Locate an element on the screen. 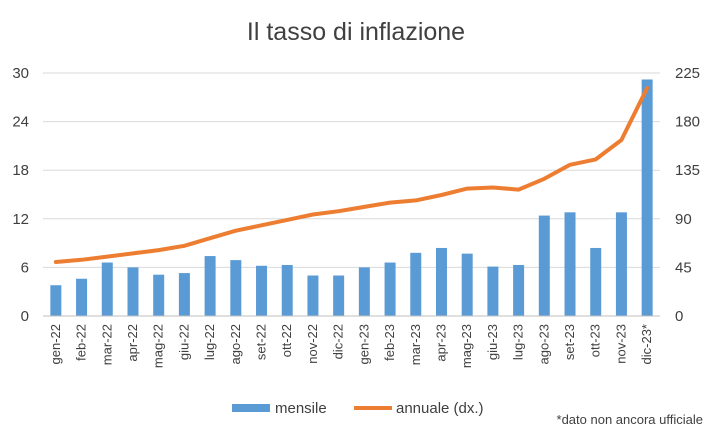 The image size is (712, 434). x-tick-label: feb-22 is located at coordinates (81, 342).